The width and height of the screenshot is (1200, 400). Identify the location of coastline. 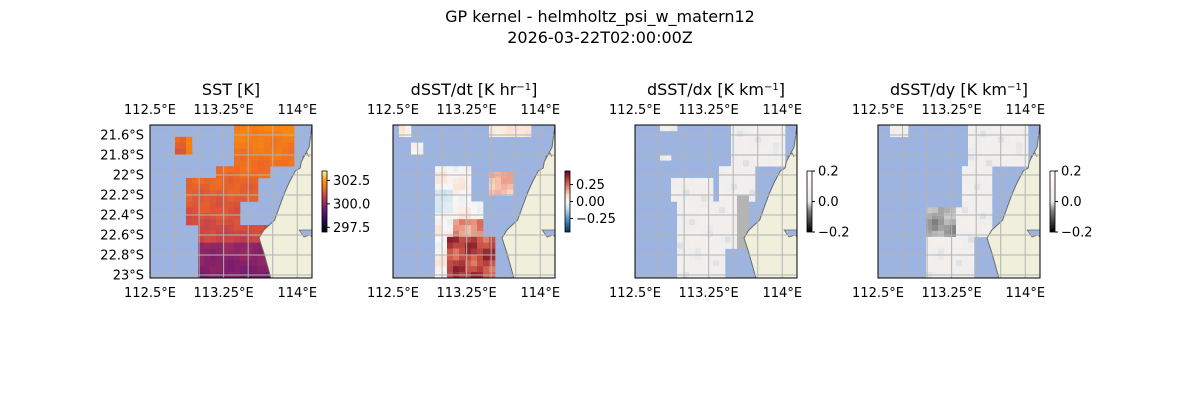
(1013, 201).